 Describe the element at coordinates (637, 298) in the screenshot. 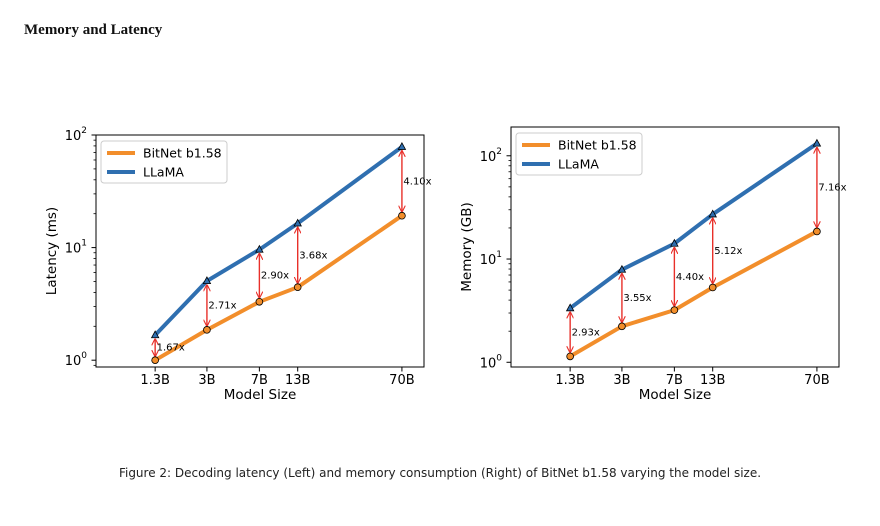

I see `ratio-label: 3.55x` at that location.